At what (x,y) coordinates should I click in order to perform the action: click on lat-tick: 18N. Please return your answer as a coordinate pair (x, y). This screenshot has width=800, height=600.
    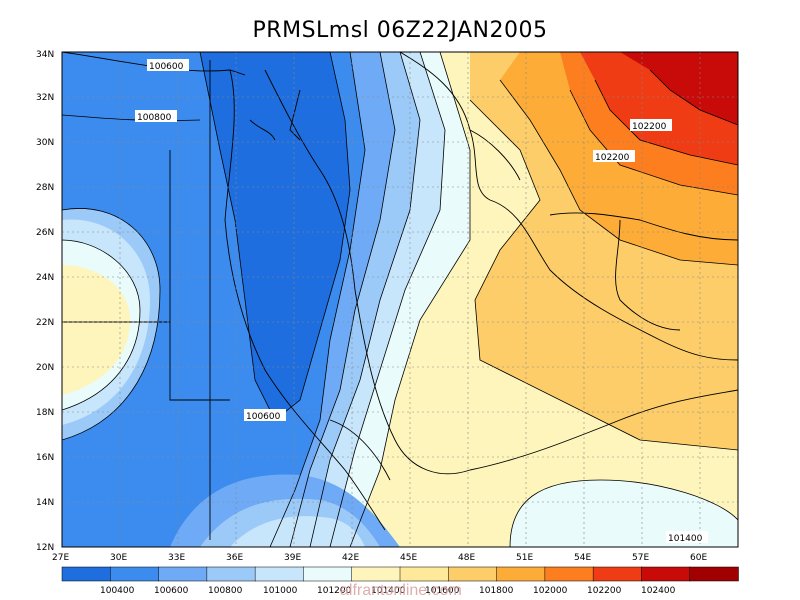
    Looking at the image, I should click on (45, 413).